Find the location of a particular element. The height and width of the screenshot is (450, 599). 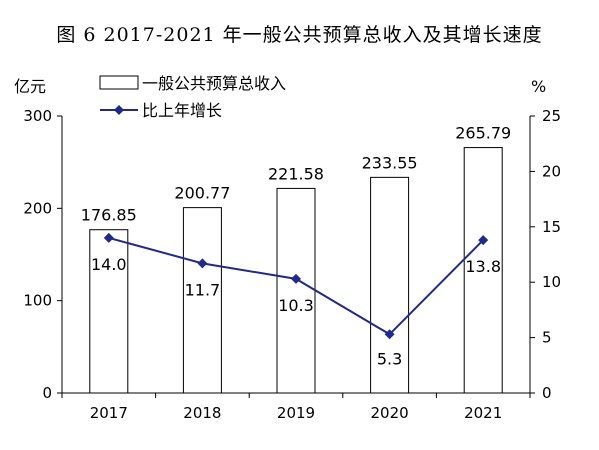

right-tick-label: 20 is located at coordinates (551, 171).